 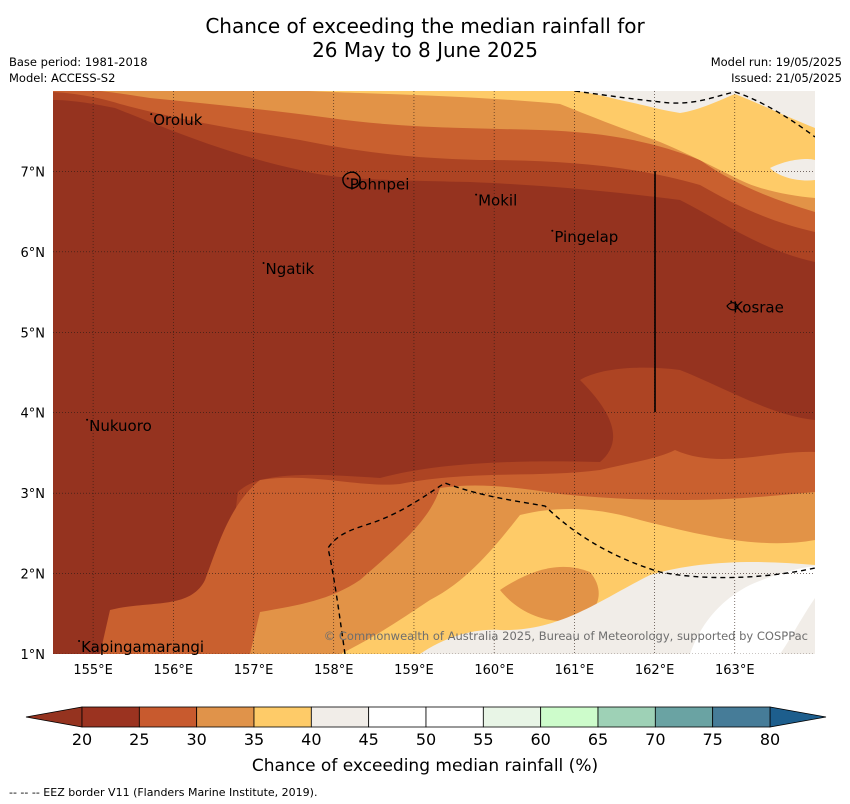 What do you see at coordinates (540, 739) in the screenshot?
I see `colorbar-tick: 60` at bounding box center [540, 739].